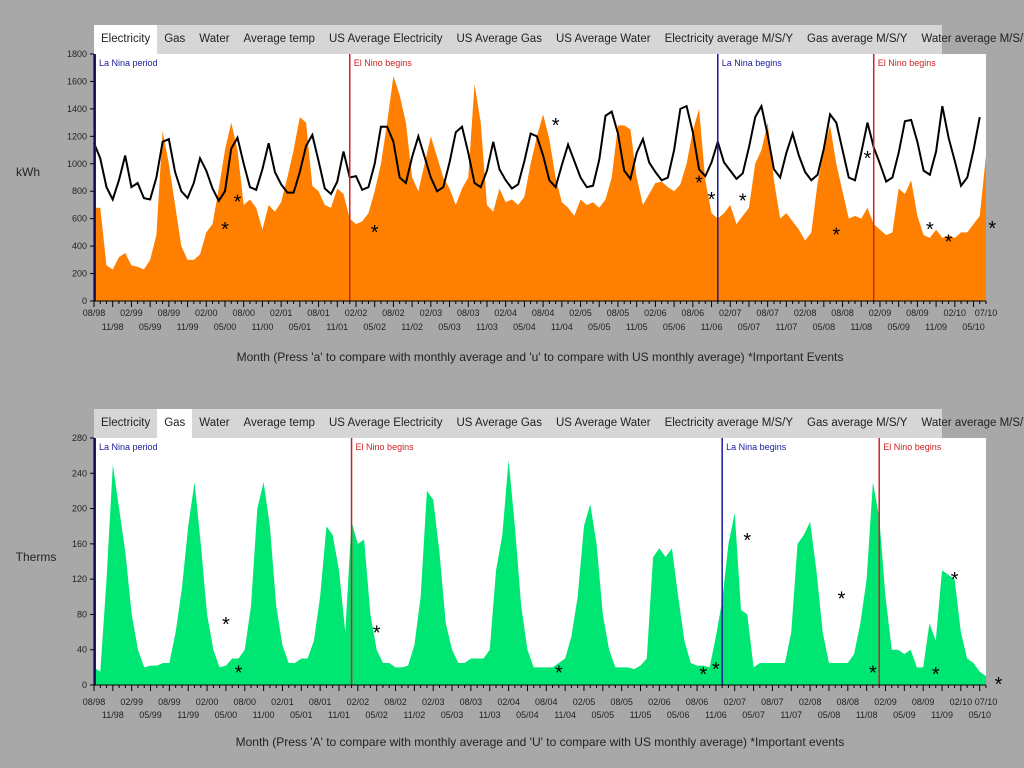  I want to click on bottom-tab-us-average-water: US Average Water, so click(603, 423).